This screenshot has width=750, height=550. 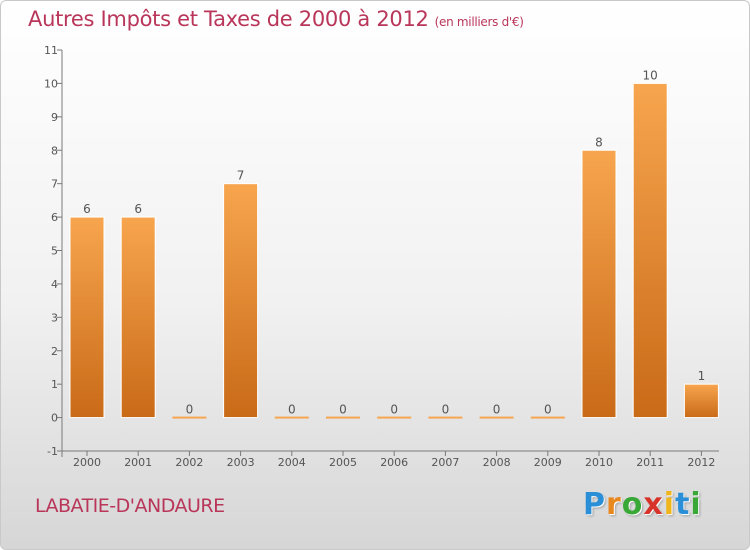 What do you see at coordinates (51, 50) in the screenshot?
I see `y-tick-label: 11` at bounding box center [51, 50].